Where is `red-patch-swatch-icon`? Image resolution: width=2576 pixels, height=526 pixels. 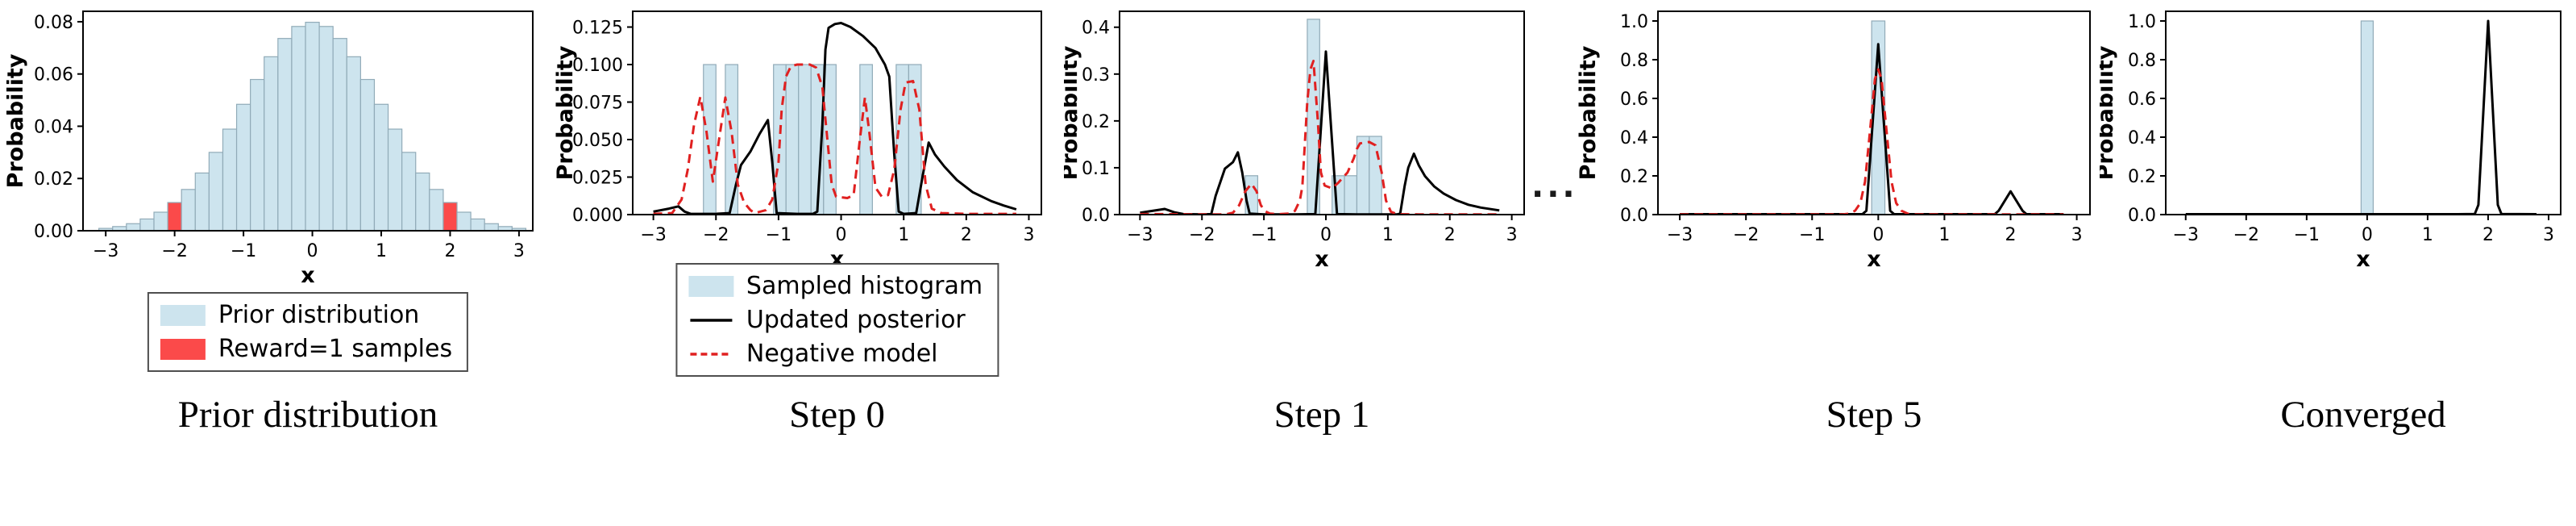
red-patch-swatch-icon is located at coordinates (183, 349).